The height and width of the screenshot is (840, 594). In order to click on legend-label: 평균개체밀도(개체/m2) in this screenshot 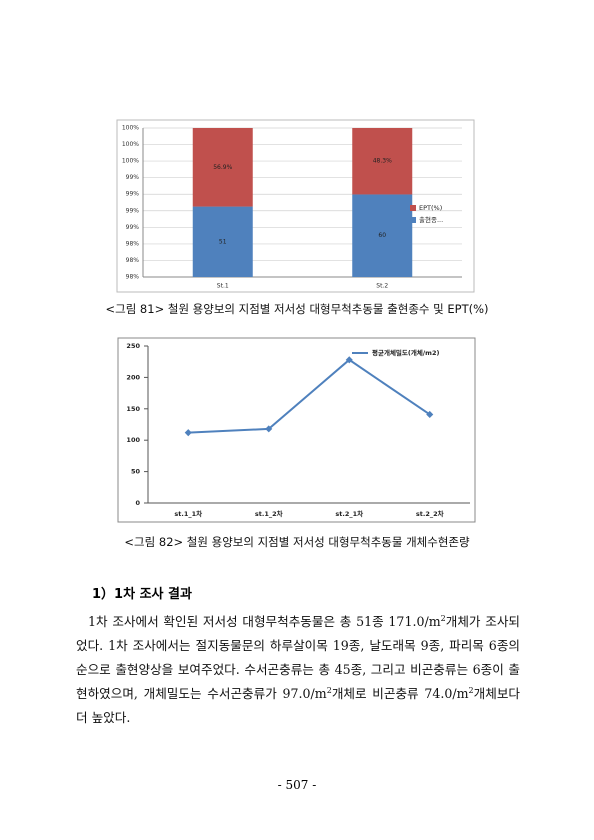, I will do `click(405, 352)`.